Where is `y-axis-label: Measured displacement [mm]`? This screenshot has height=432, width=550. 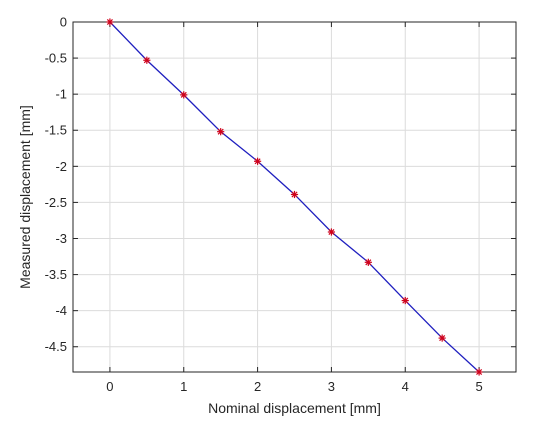
y-axis-label: Measured displacement [mm] is located at coordinates (25, 197).